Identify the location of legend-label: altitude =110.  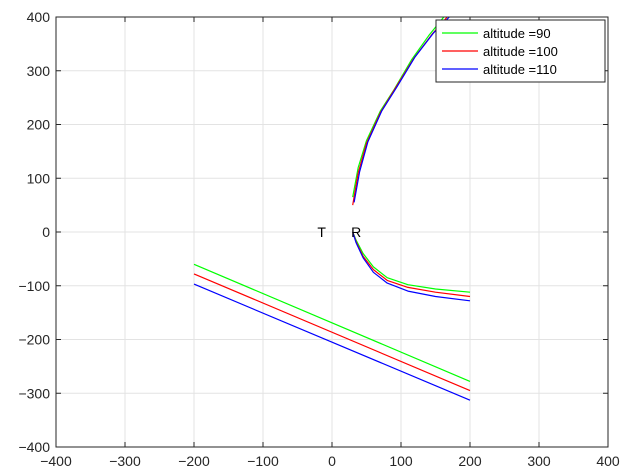
(520, 69).